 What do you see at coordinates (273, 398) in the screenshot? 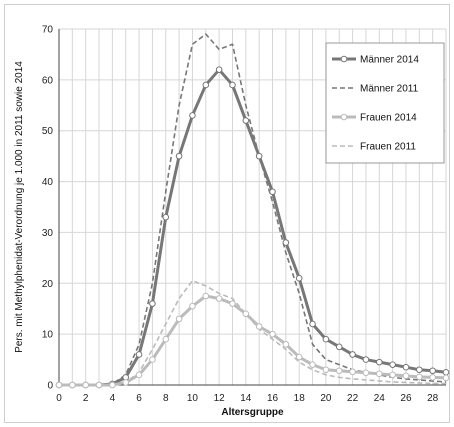
I see `x-tick-label: 16` at bounding box center [273, 398].